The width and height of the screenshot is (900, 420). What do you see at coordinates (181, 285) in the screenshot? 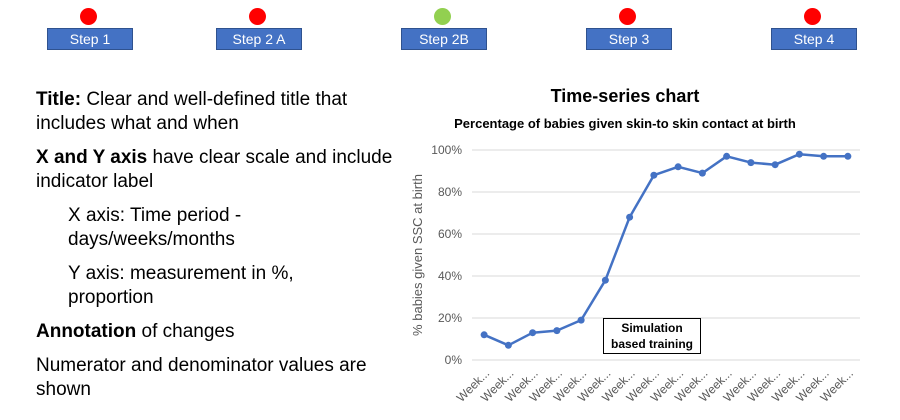
I see `y-axis-guidance: Y axis: measurement in %, proportion` at bounding box center [181, 285].